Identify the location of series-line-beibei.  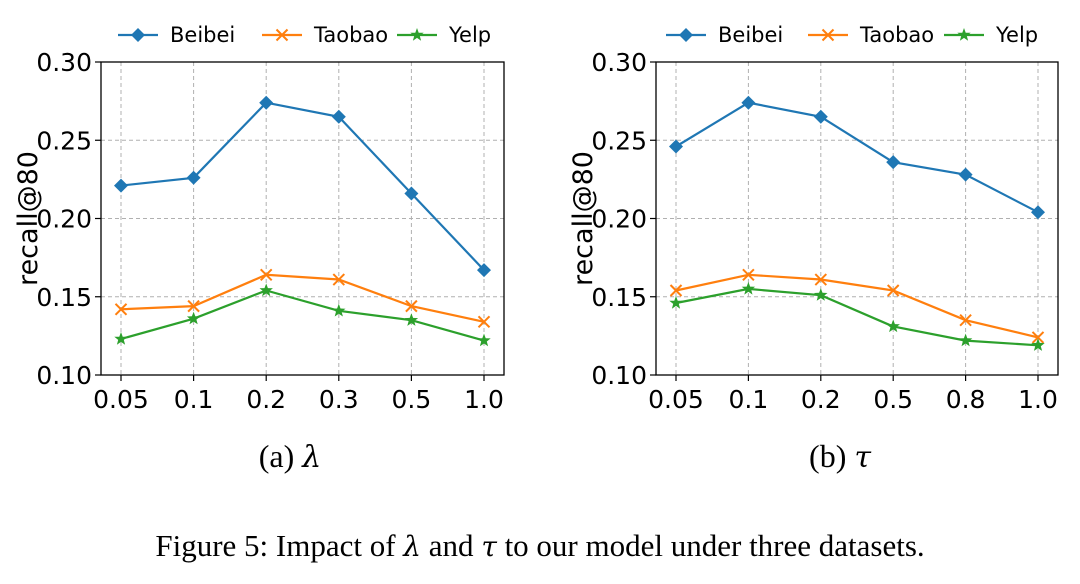
(857, 157).